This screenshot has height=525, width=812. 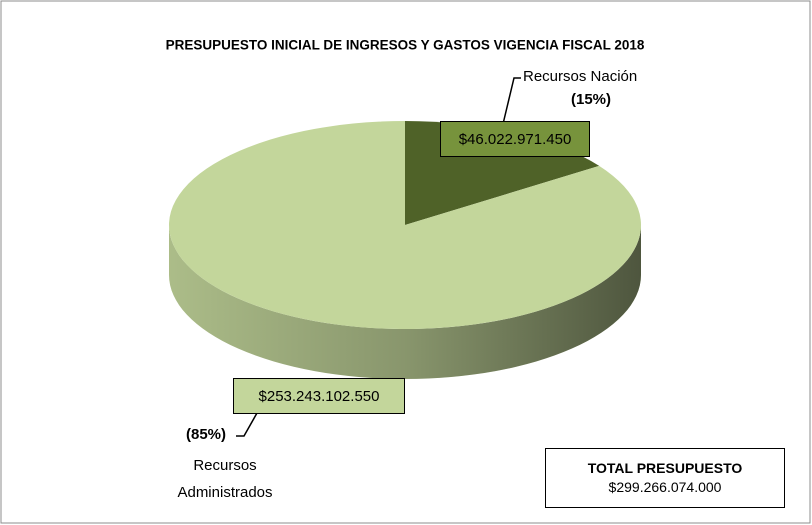 What do you see at coordinates (665, 487) in the screenshot?
I see `total-value: $299.266.074.000` at bounding box center [665, 487].